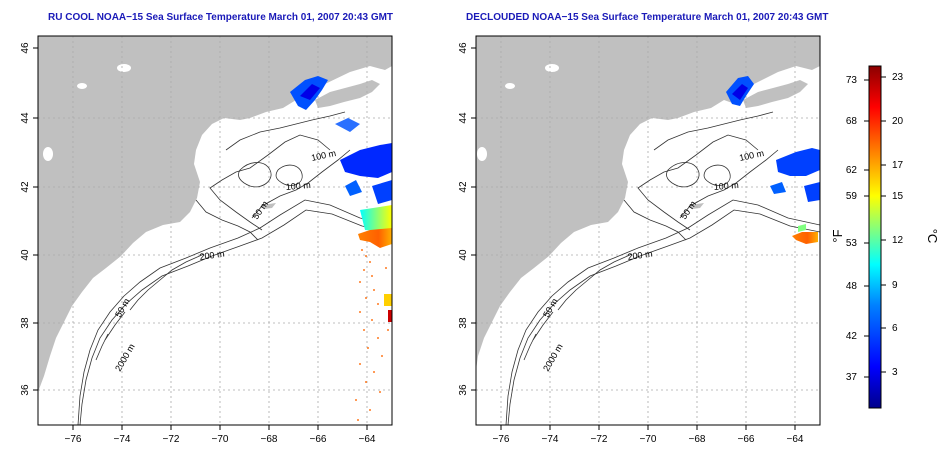 The height and width of the screenshot is (475, 950). Describe the element at coordinates (852, 377) in the screenshot. I see `fahrenheit-tick: 37` at that location.